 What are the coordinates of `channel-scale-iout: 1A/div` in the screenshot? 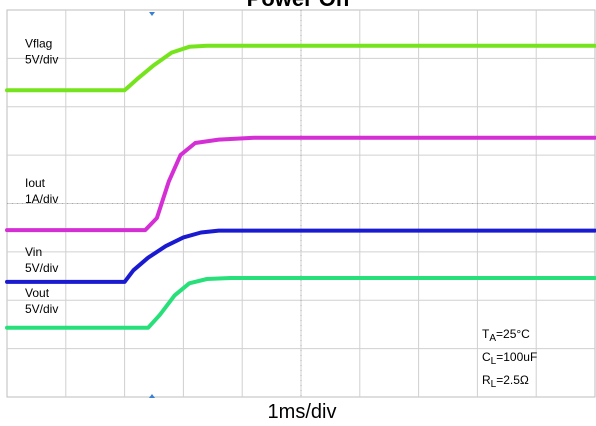 It's located at (41, 199).